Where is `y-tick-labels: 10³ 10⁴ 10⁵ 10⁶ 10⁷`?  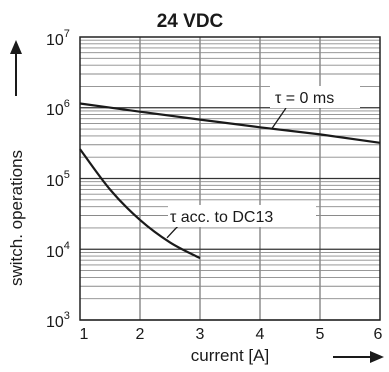 y-tick-labels: 10³ 10⁴ 10⁵ 10⁶ 10⁷ is located at coordinates (58, 179).